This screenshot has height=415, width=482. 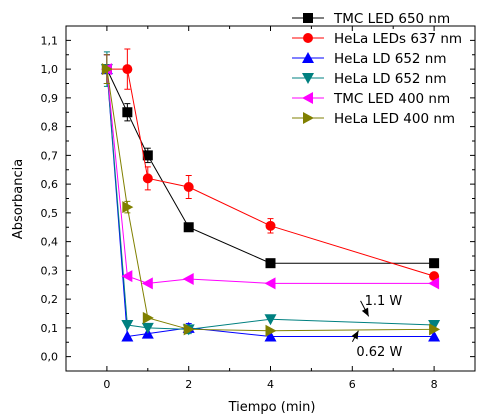 I want to click on y-tick-label: 0,4, so click(x=50, y=242).